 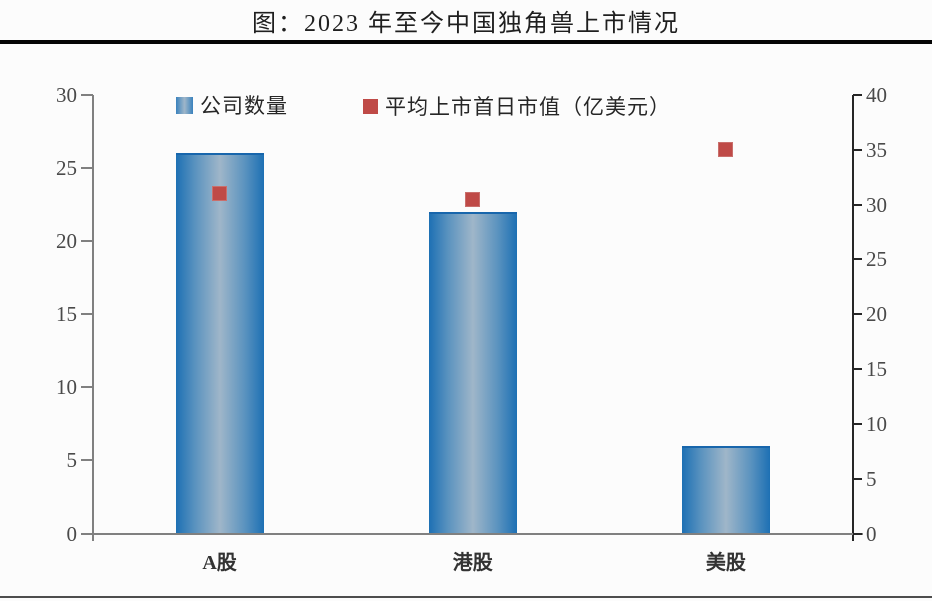 I want to click on bottom-divider-line, so click(x=466, y=597).